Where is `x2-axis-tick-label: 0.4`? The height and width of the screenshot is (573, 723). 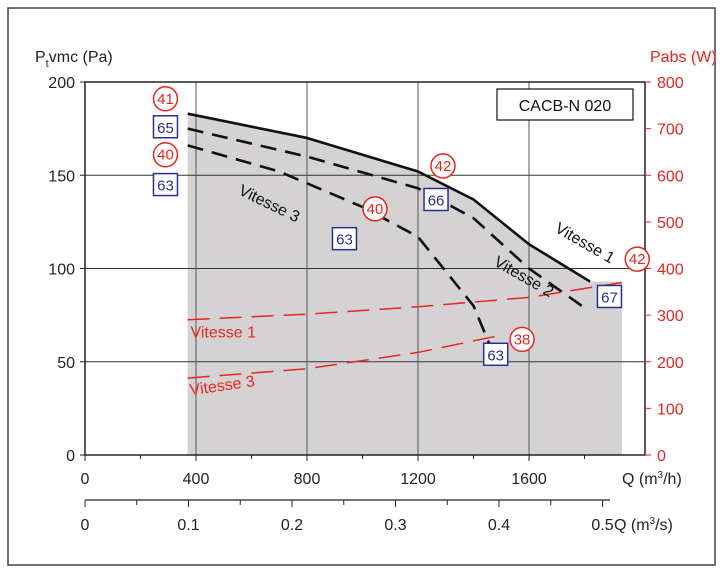 x2-axis-tick-label: 0.4 is located at coordinates (499, 525).